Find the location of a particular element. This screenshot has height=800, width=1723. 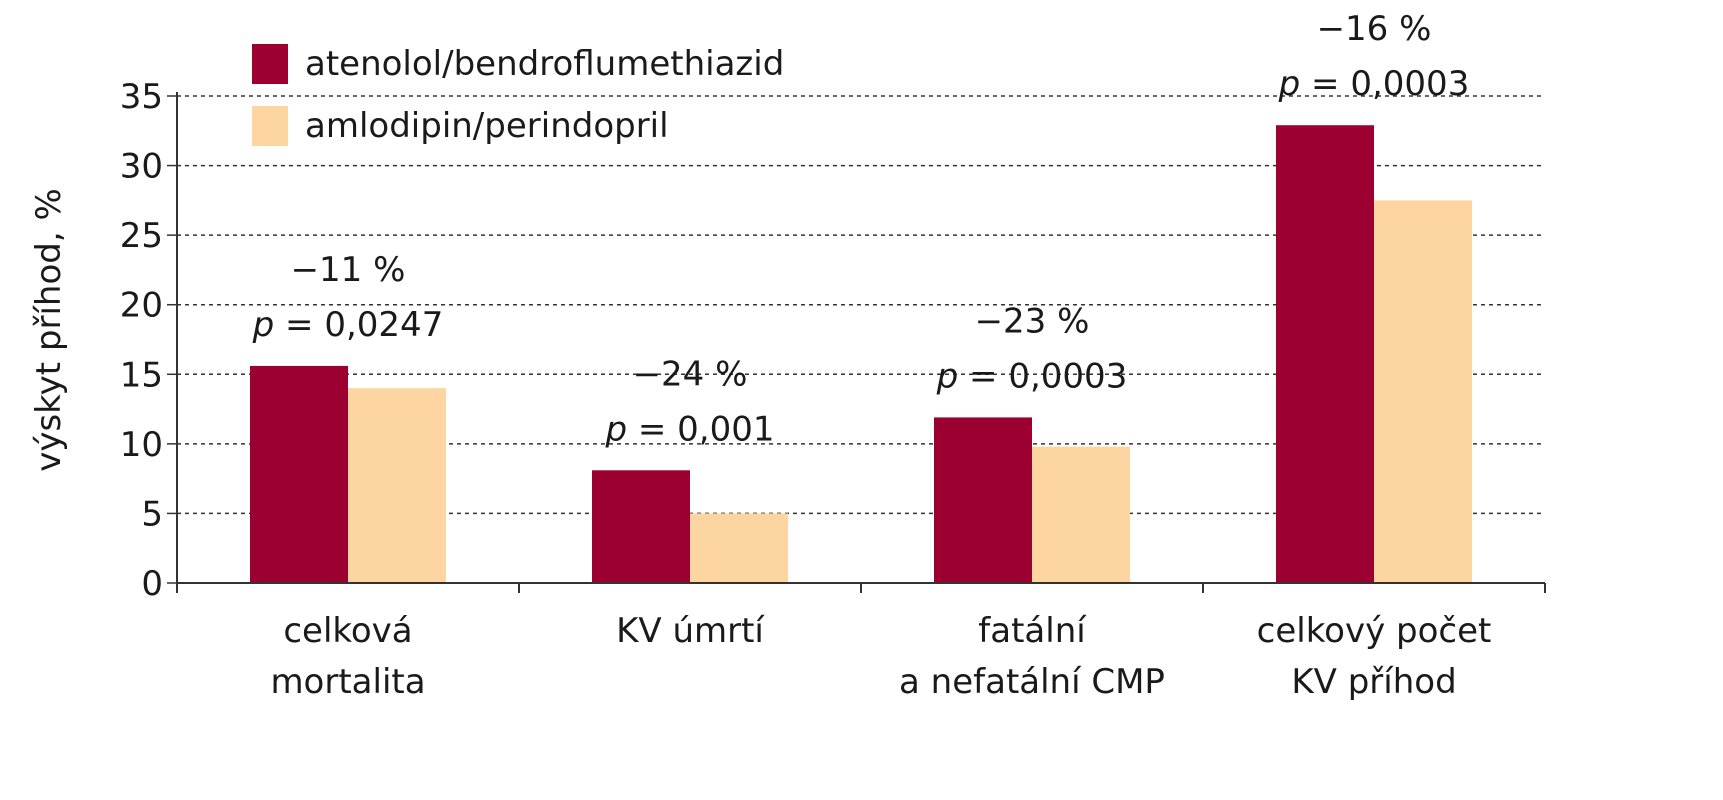

y-tick-labels: 0 5 10 15 20 25 30 35 is located at coordinates (148, 340).